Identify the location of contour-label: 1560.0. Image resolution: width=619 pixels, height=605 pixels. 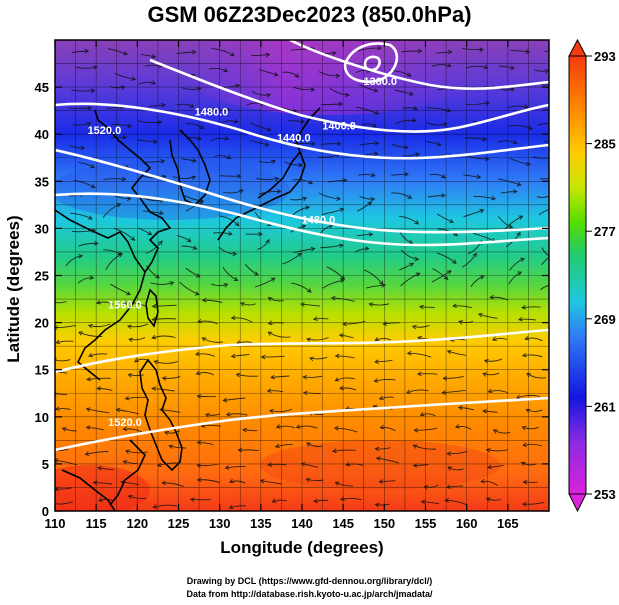
(125, 305).